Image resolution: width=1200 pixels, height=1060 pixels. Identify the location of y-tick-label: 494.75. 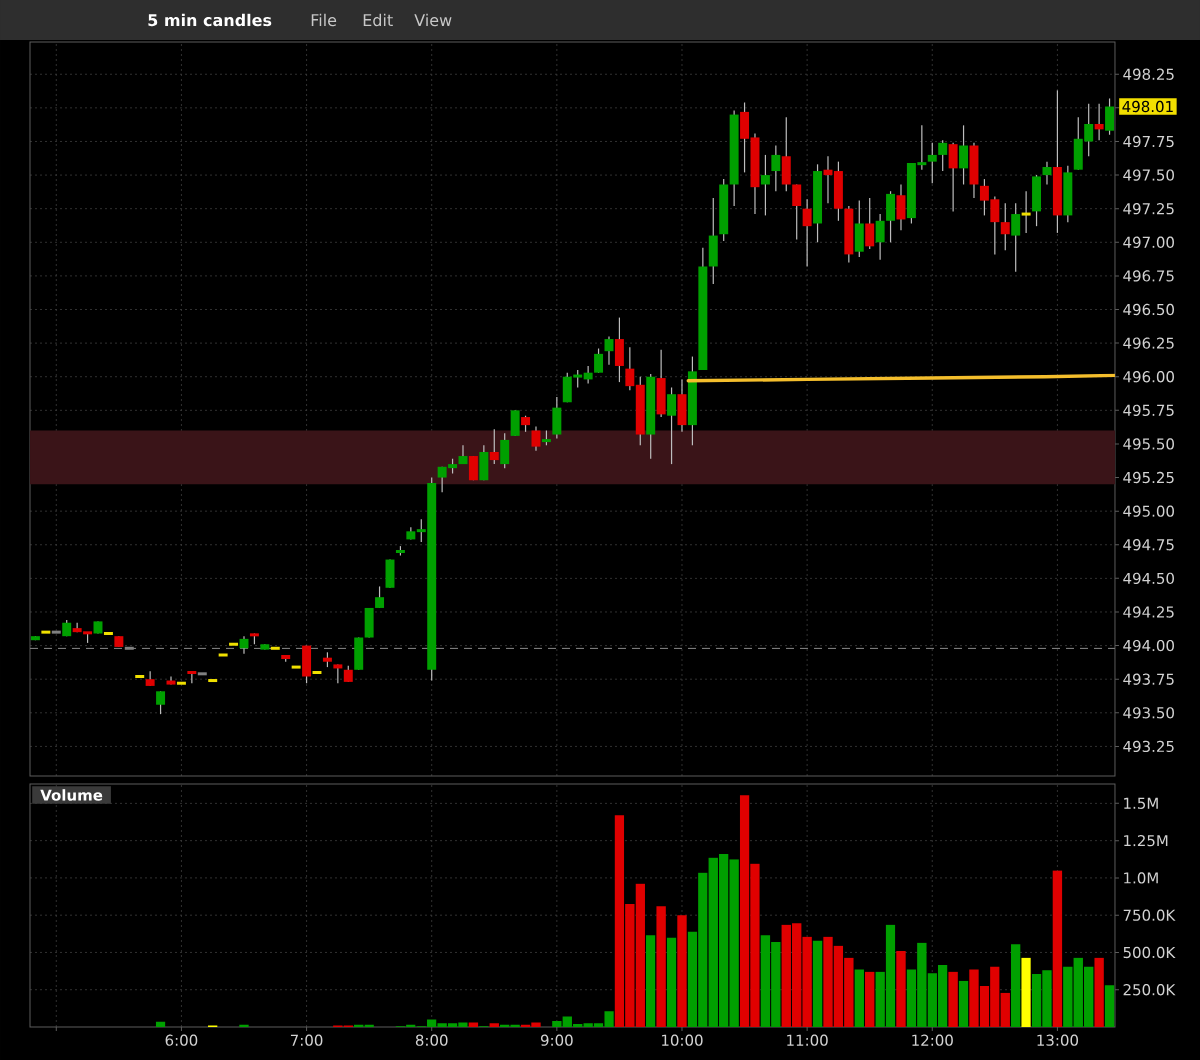
(1148, 545).